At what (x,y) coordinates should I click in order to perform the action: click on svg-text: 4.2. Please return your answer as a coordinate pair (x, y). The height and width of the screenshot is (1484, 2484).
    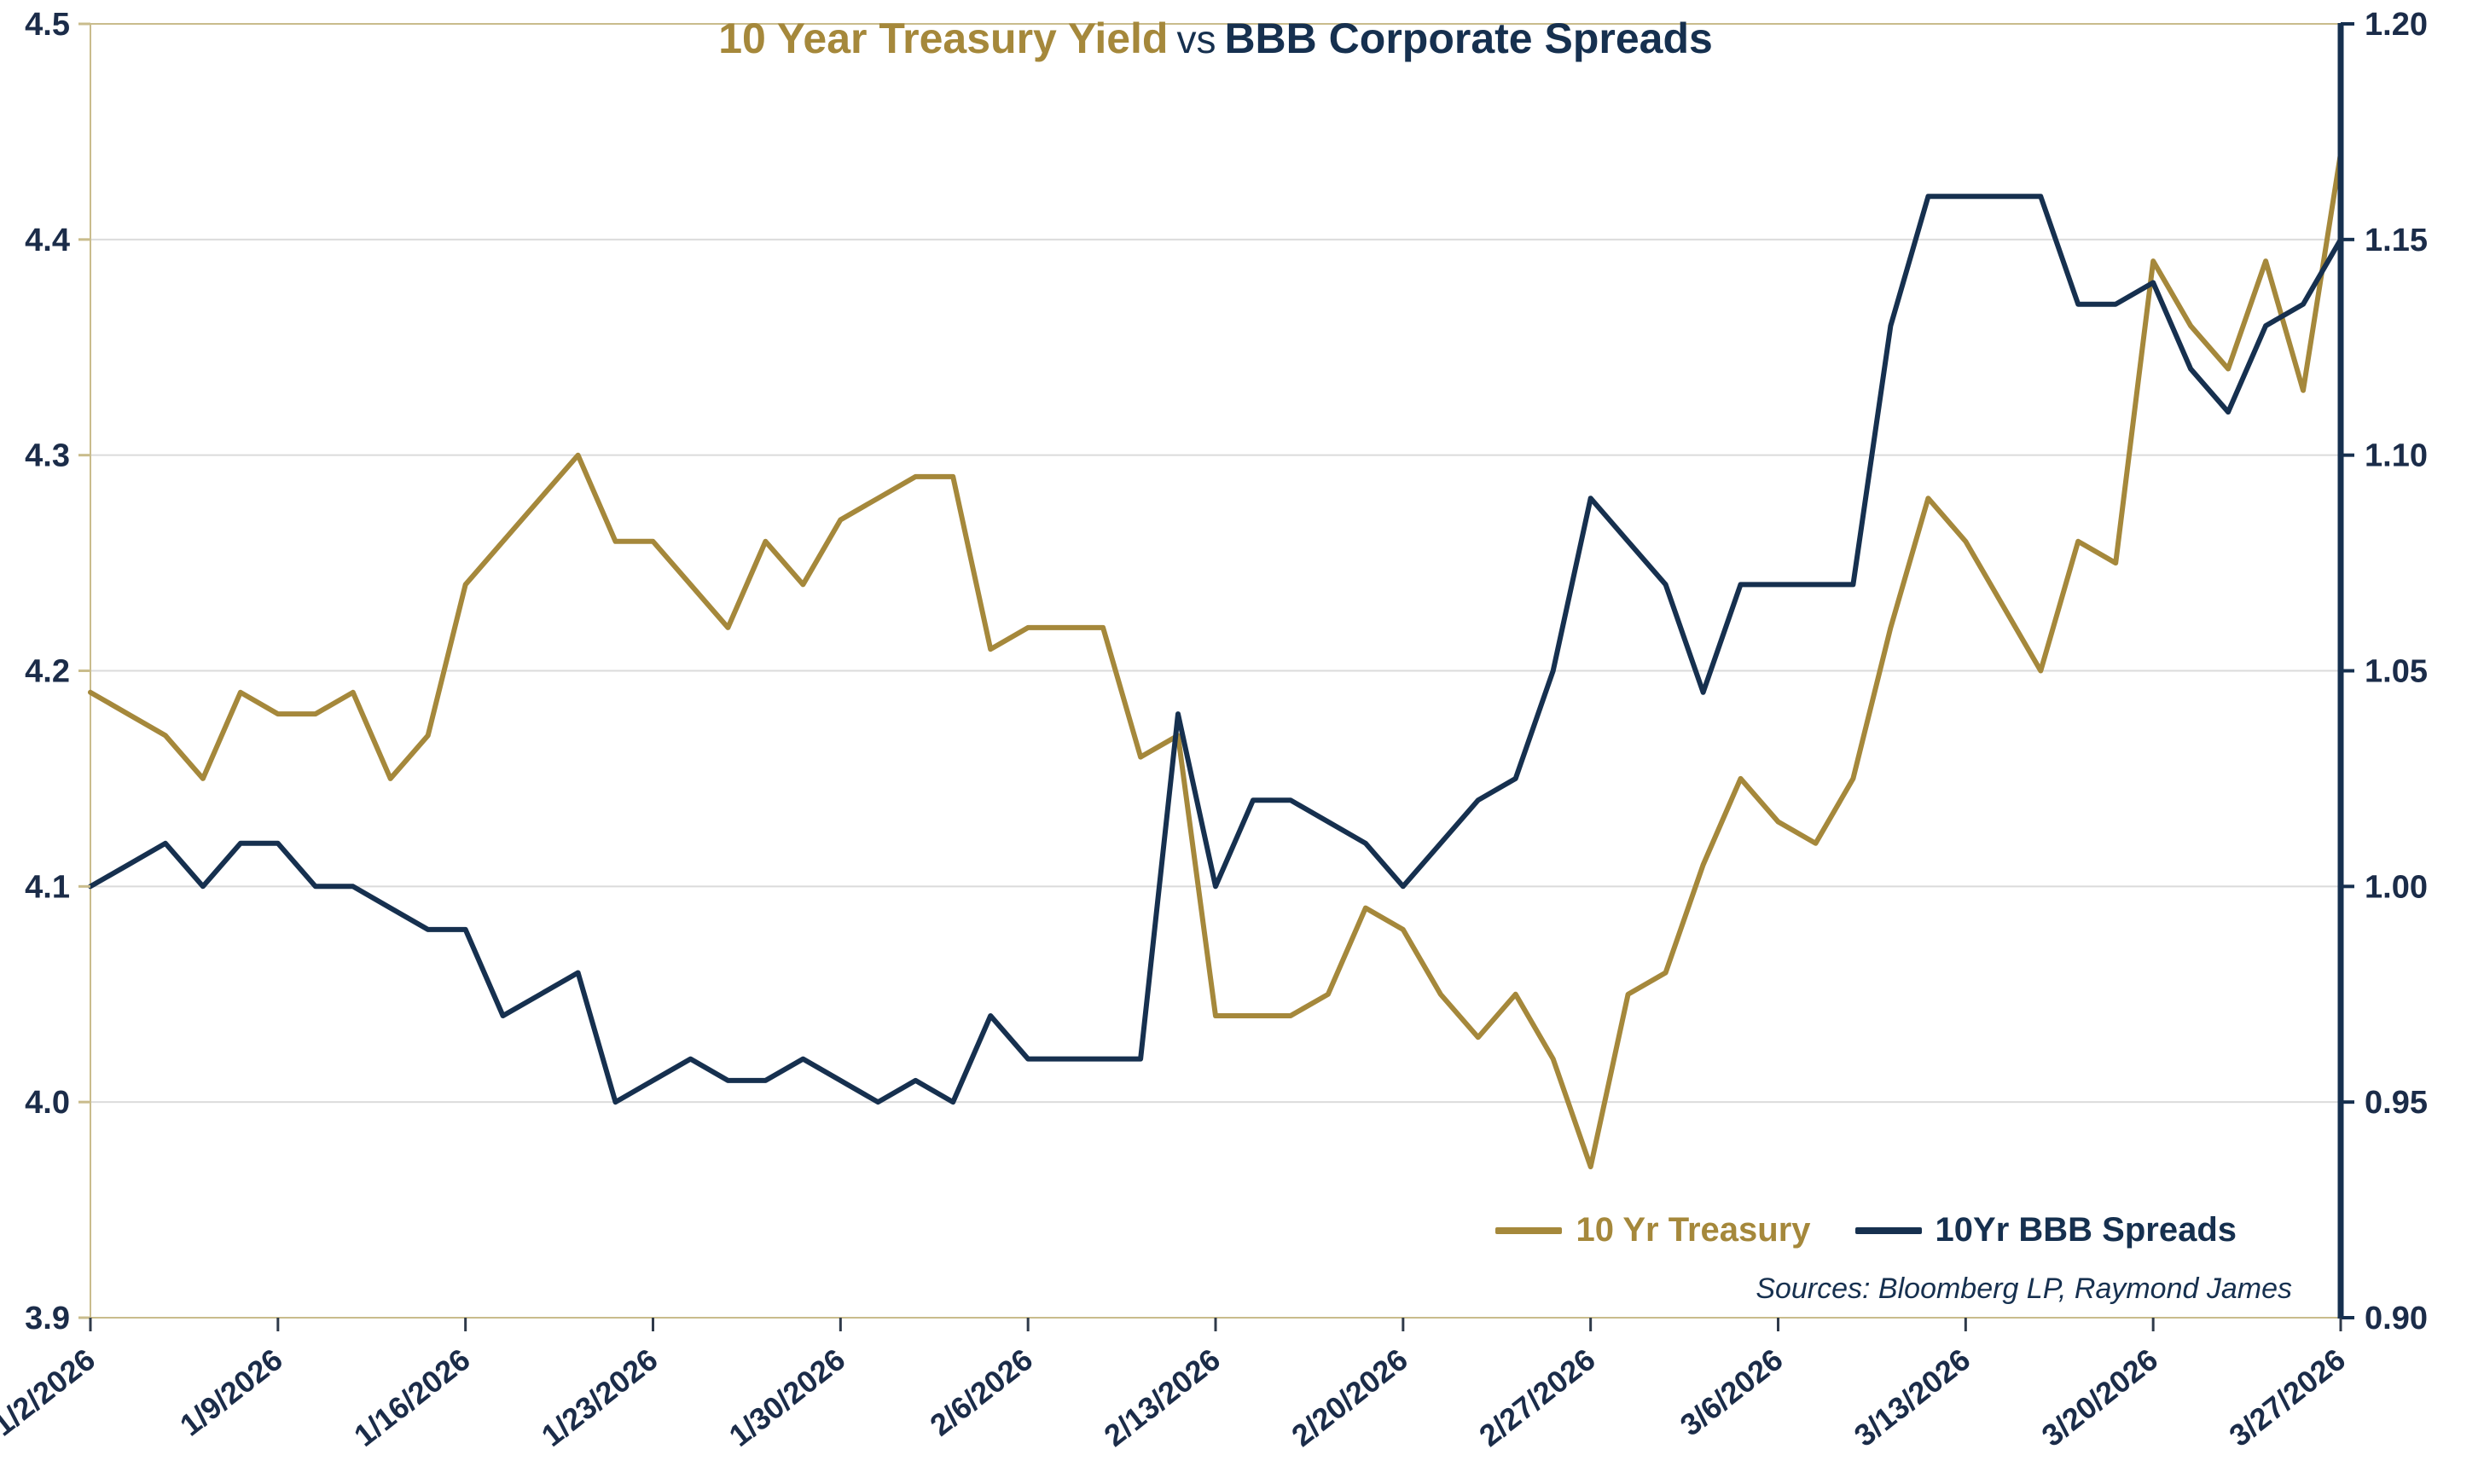
    Looking at the image, I should click on (47, 672).